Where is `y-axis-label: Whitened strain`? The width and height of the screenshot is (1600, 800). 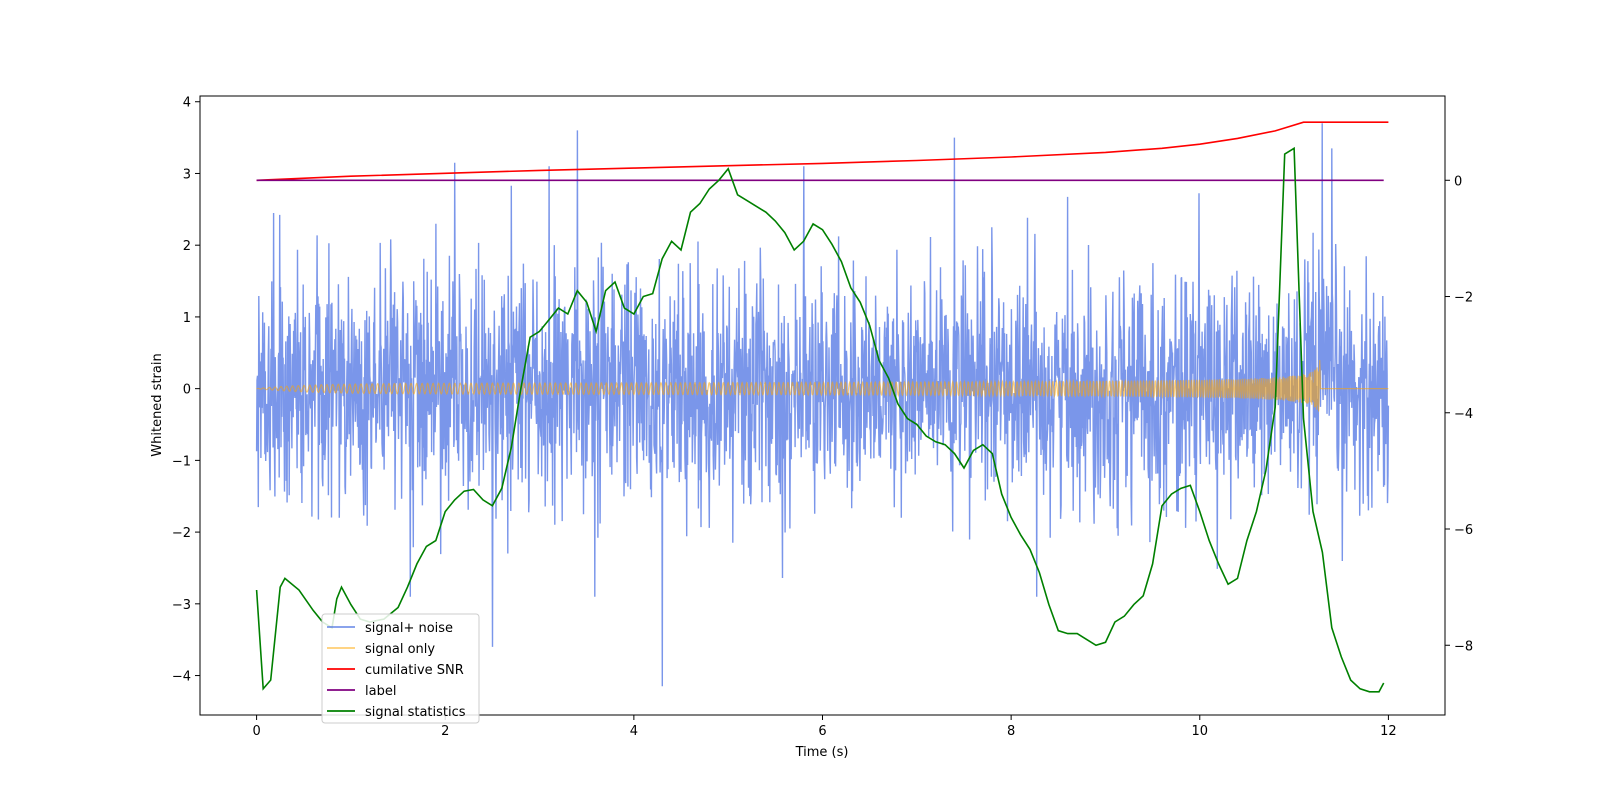
y-axis-label: Whitened strain is located at coordinates (157, 404).